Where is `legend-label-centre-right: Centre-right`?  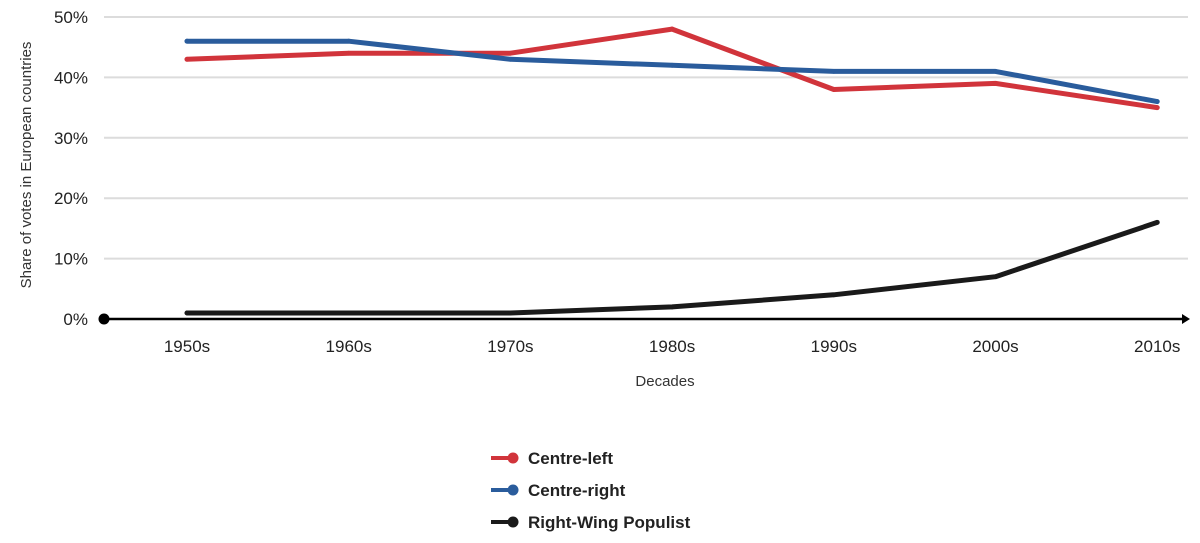
legend-label-centre-right: Centre-right is located at coordinates (577, 490).